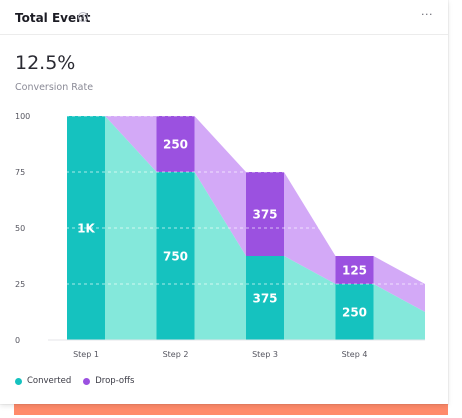 The image size is (462, 418). I want to click on converted-value-label: 750, so click(175, 257).